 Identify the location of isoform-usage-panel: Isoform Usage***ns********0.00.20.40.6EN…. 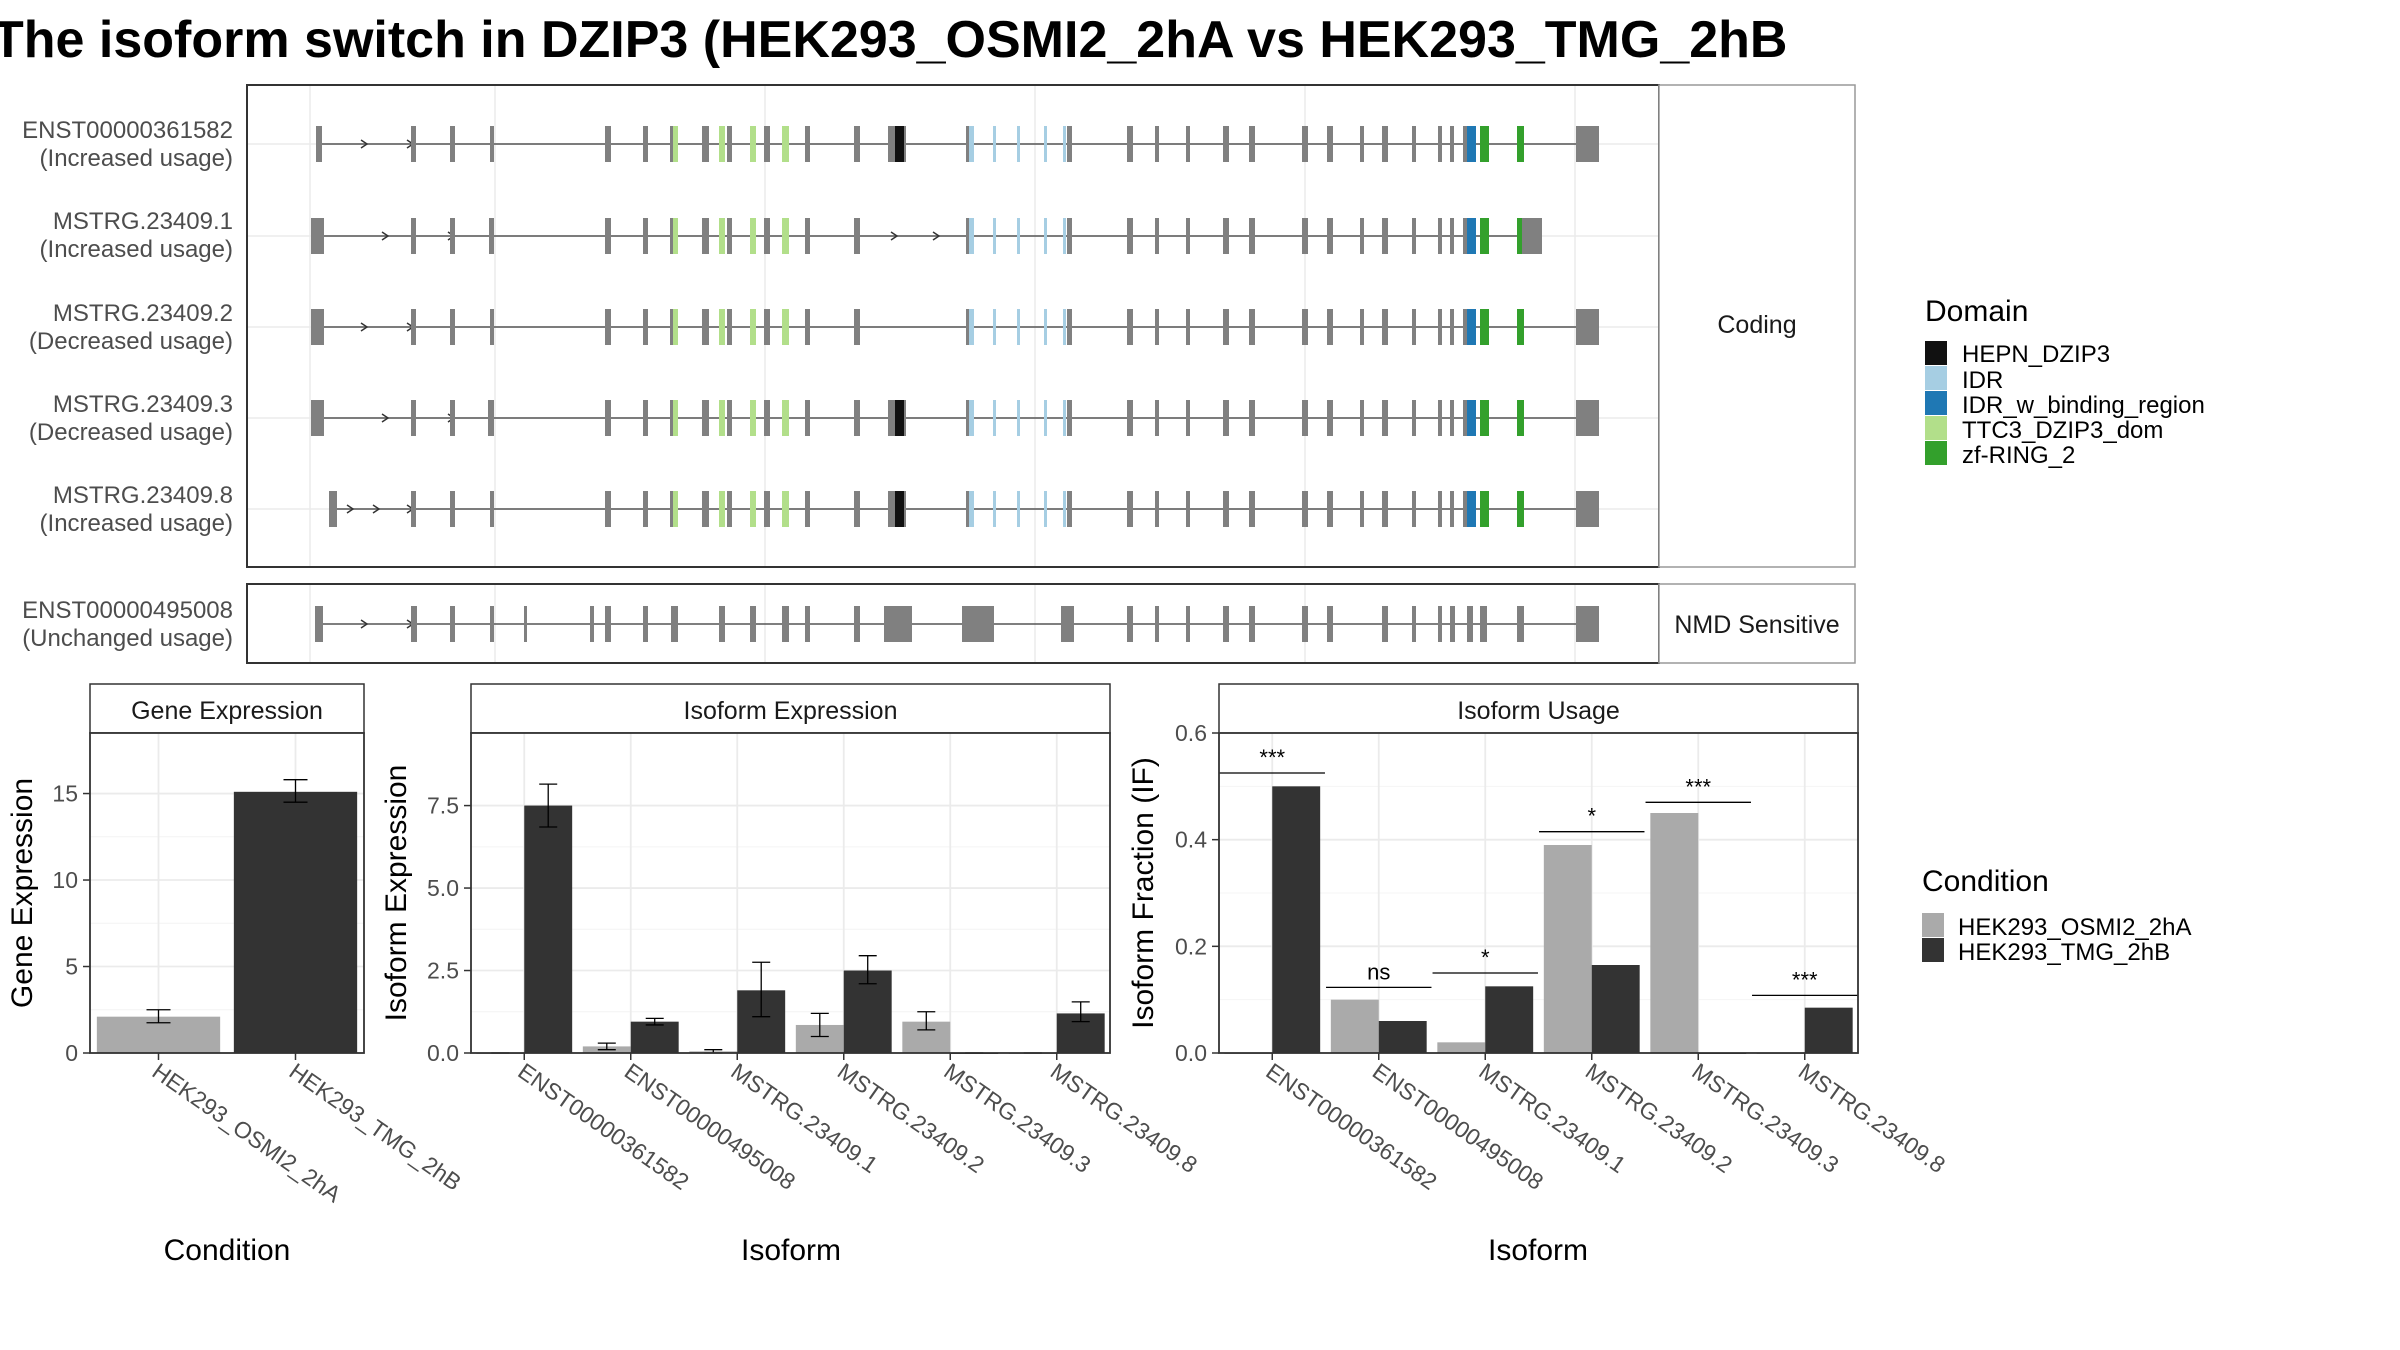
(1538, 975).